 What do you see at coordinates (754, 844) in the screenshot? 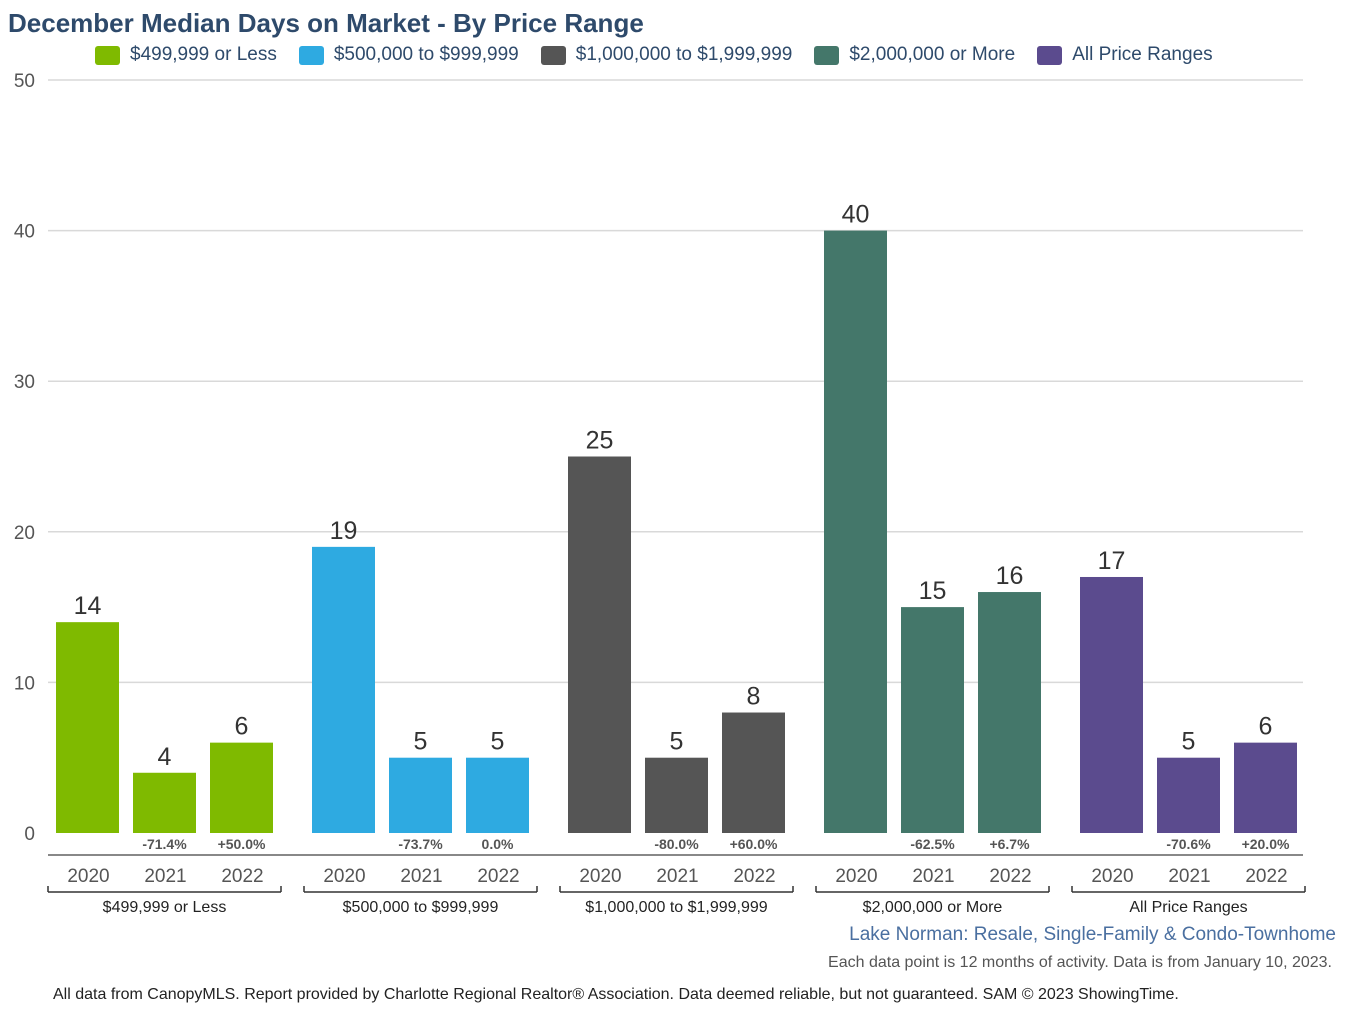
I see `change-label: +60.0%` at bounding box center [754, 844].